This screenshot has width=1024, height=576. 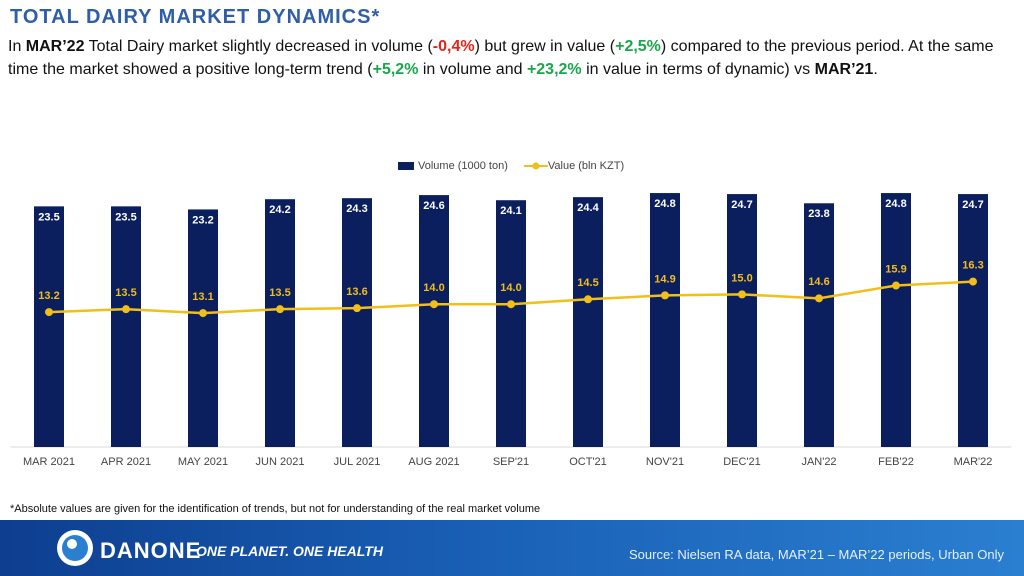 What do you see at coordinates (356, 292) in the screenshot?
I see `line-value-label: 13.6` at bounding box center [356, 292].